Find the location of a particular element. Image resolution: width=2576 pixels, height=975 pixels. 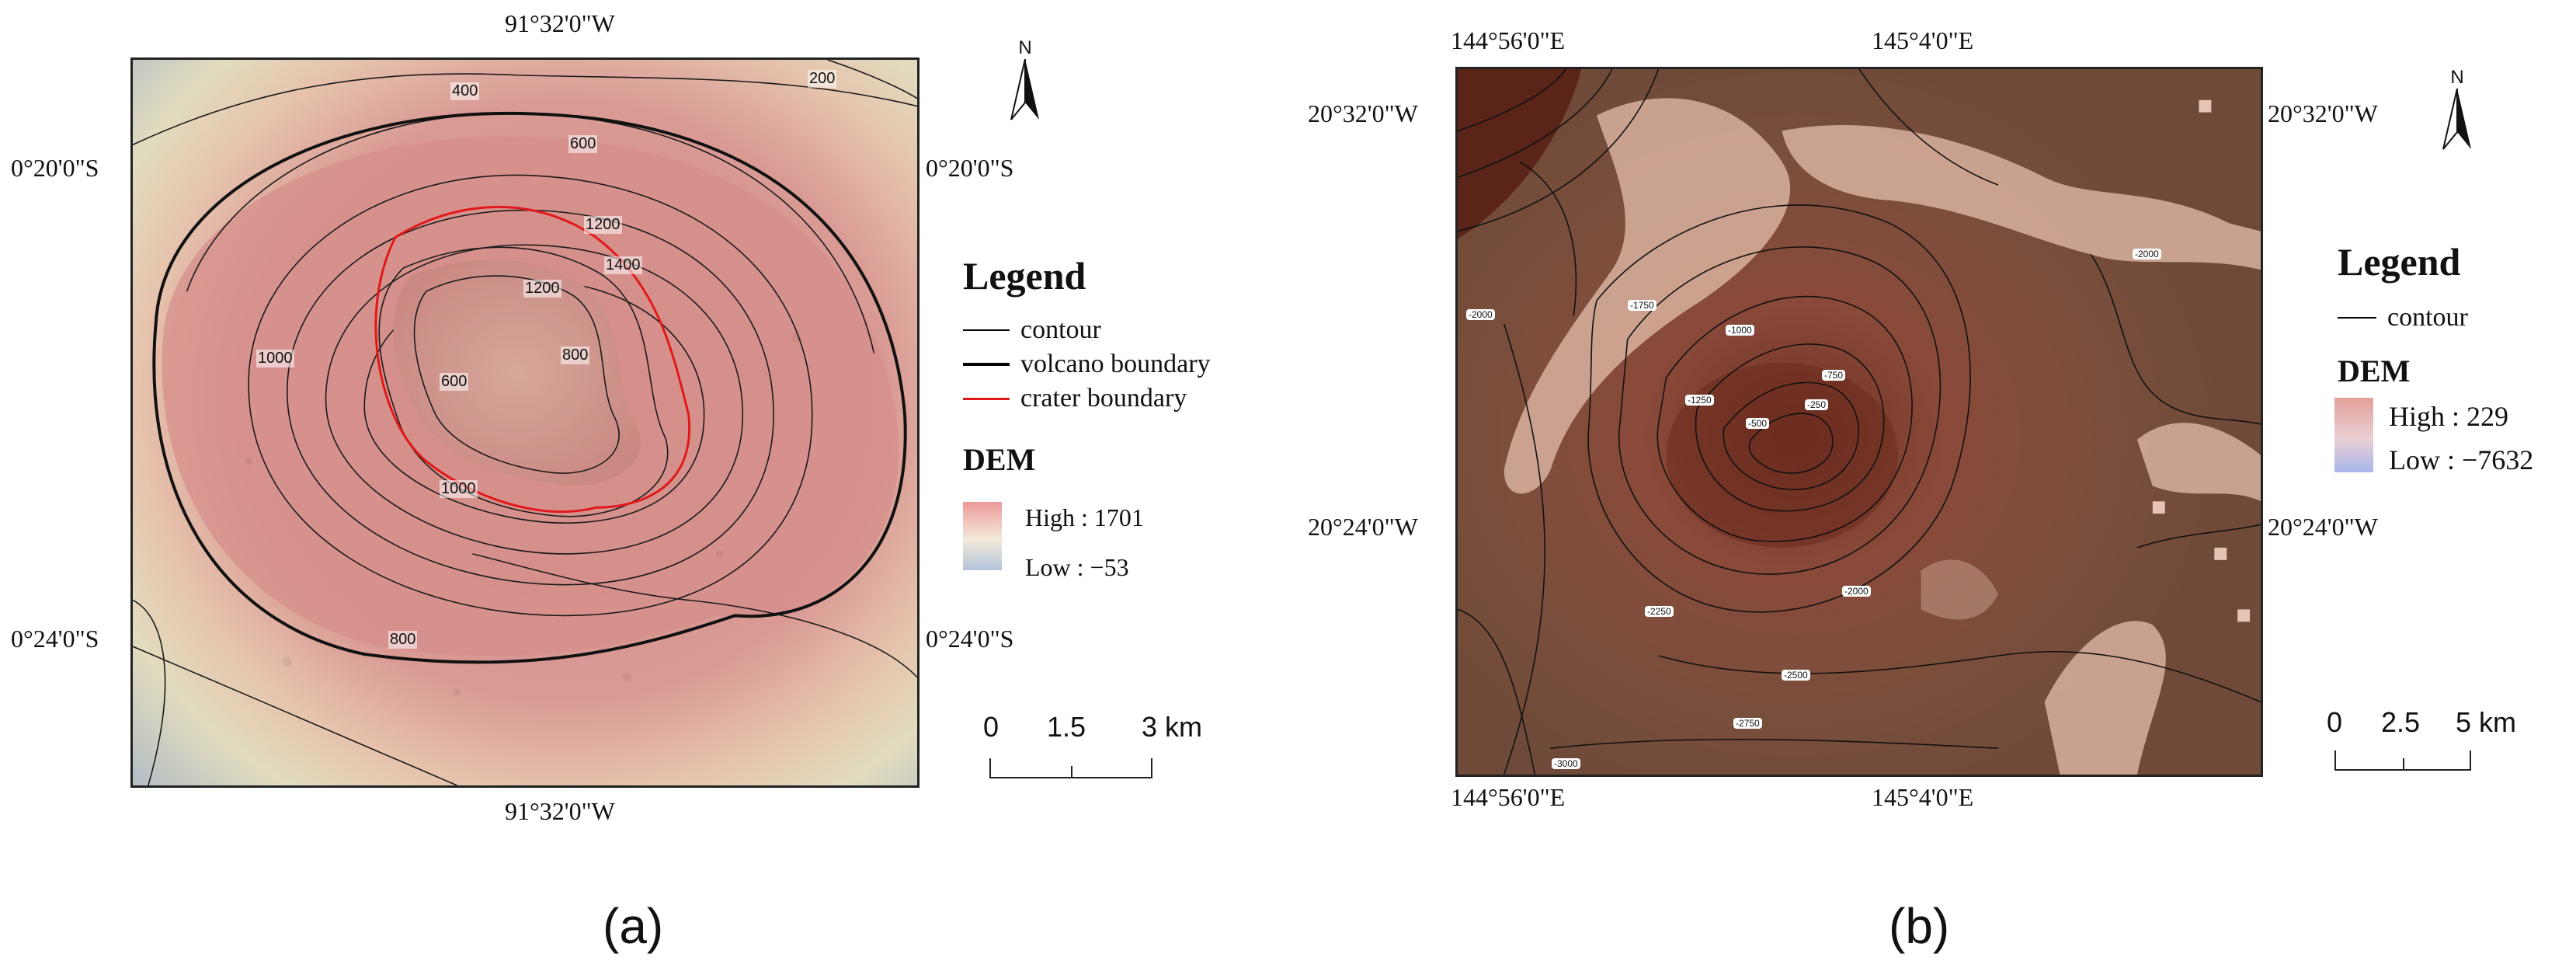

b-left-latitude-2: 20°24'0"W is located at coordinates (1363, 527).